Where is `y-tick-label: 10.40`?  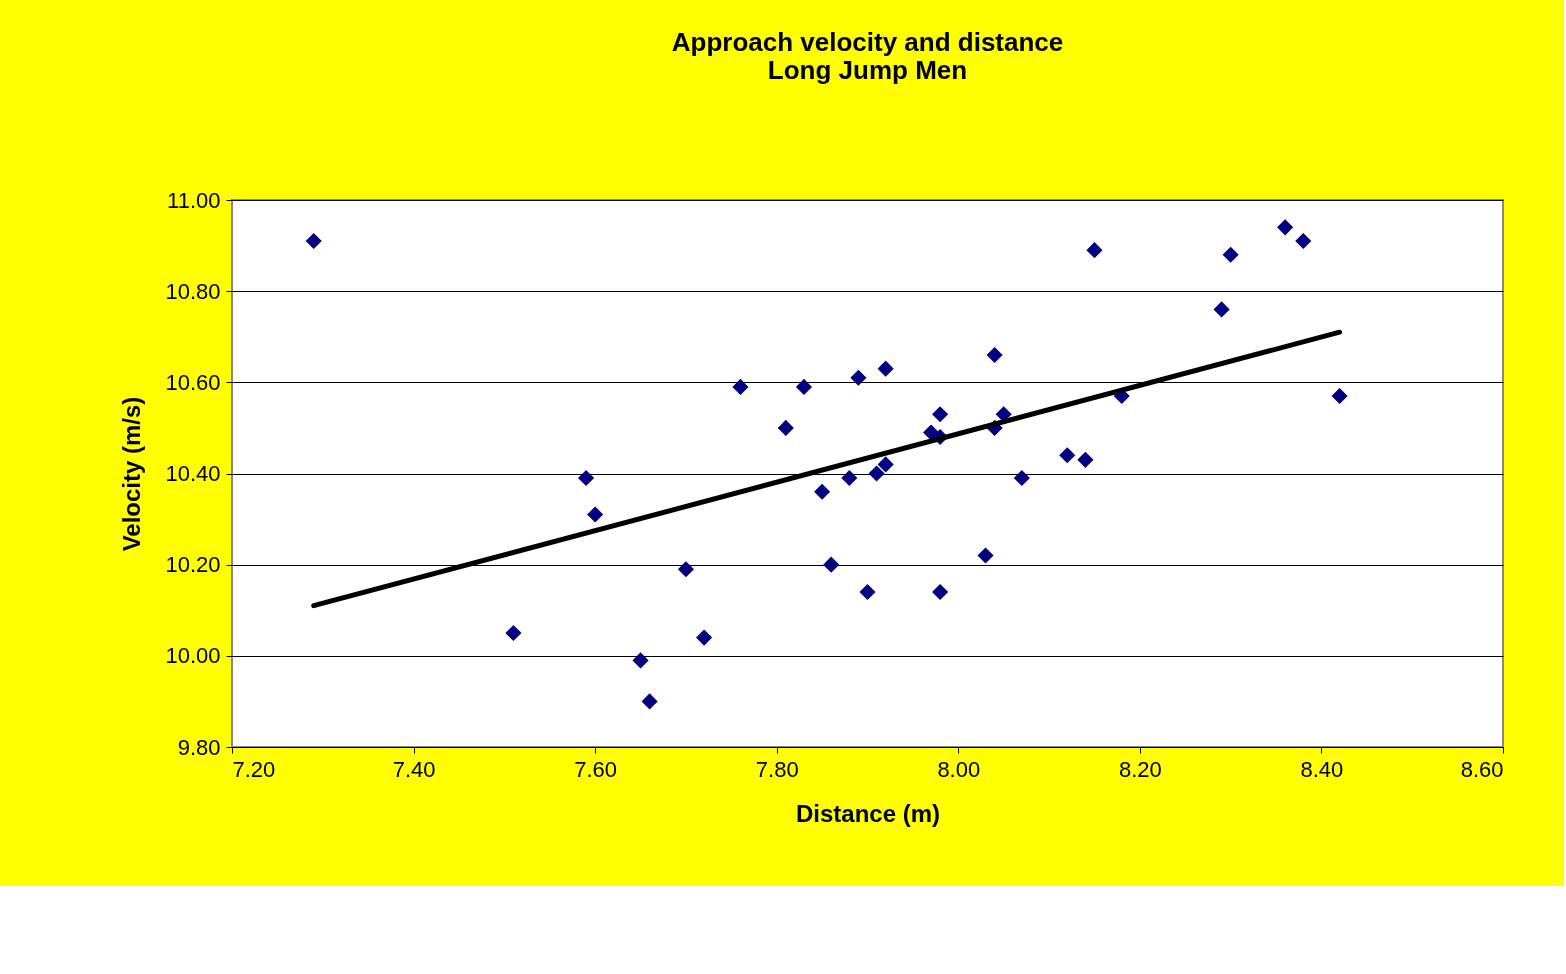
y-tick-label: 10.40 is located at coordinates (193, 473).